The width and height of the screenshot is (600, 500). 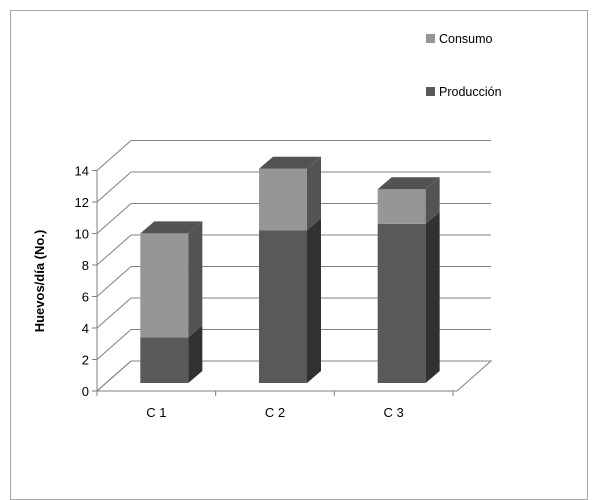 I want to click on y-tick-label: 4, so click(x=85, y=328).